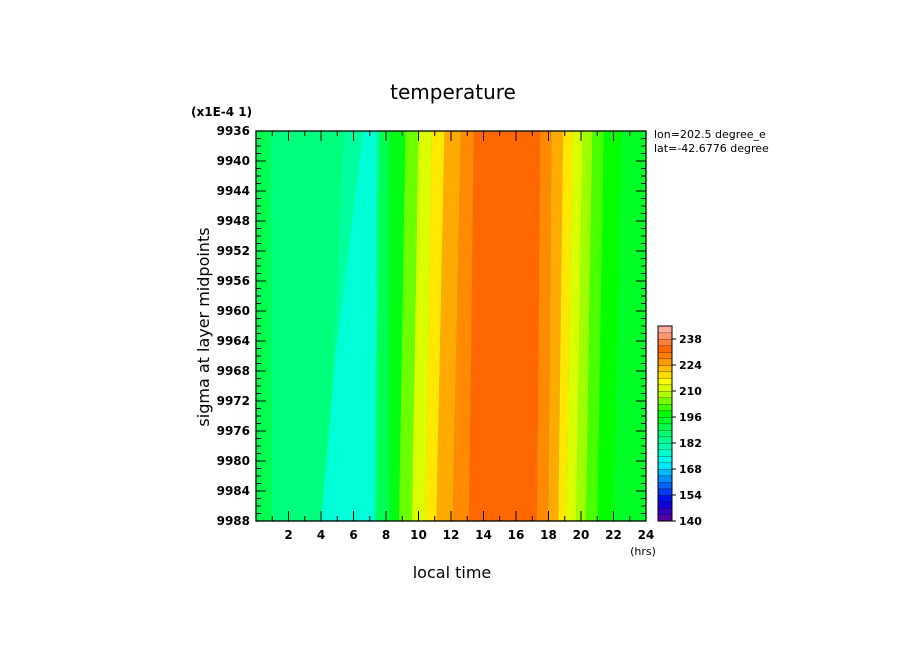 The height and width of the screenshot is (654, 904). Describe the element at coordinates (452, 572) in the screenshot. I see `x-axis-label: local time` at that location.